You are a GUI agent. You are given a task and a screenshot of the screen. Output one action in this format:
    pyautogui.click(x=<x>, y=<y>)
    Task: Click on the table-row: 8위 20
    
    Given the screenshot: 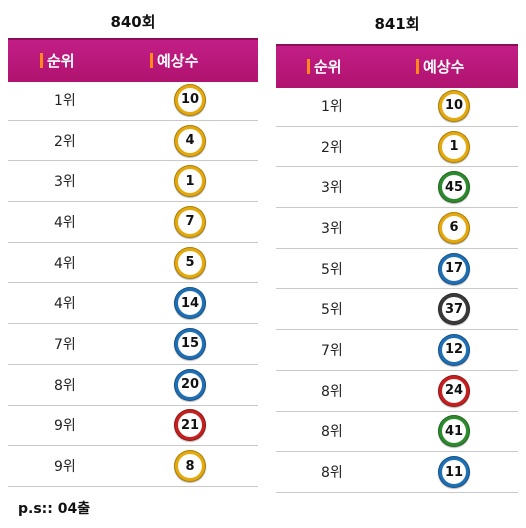 What is the action you would take?
    pyautogui.click(x=133, y=385)
    